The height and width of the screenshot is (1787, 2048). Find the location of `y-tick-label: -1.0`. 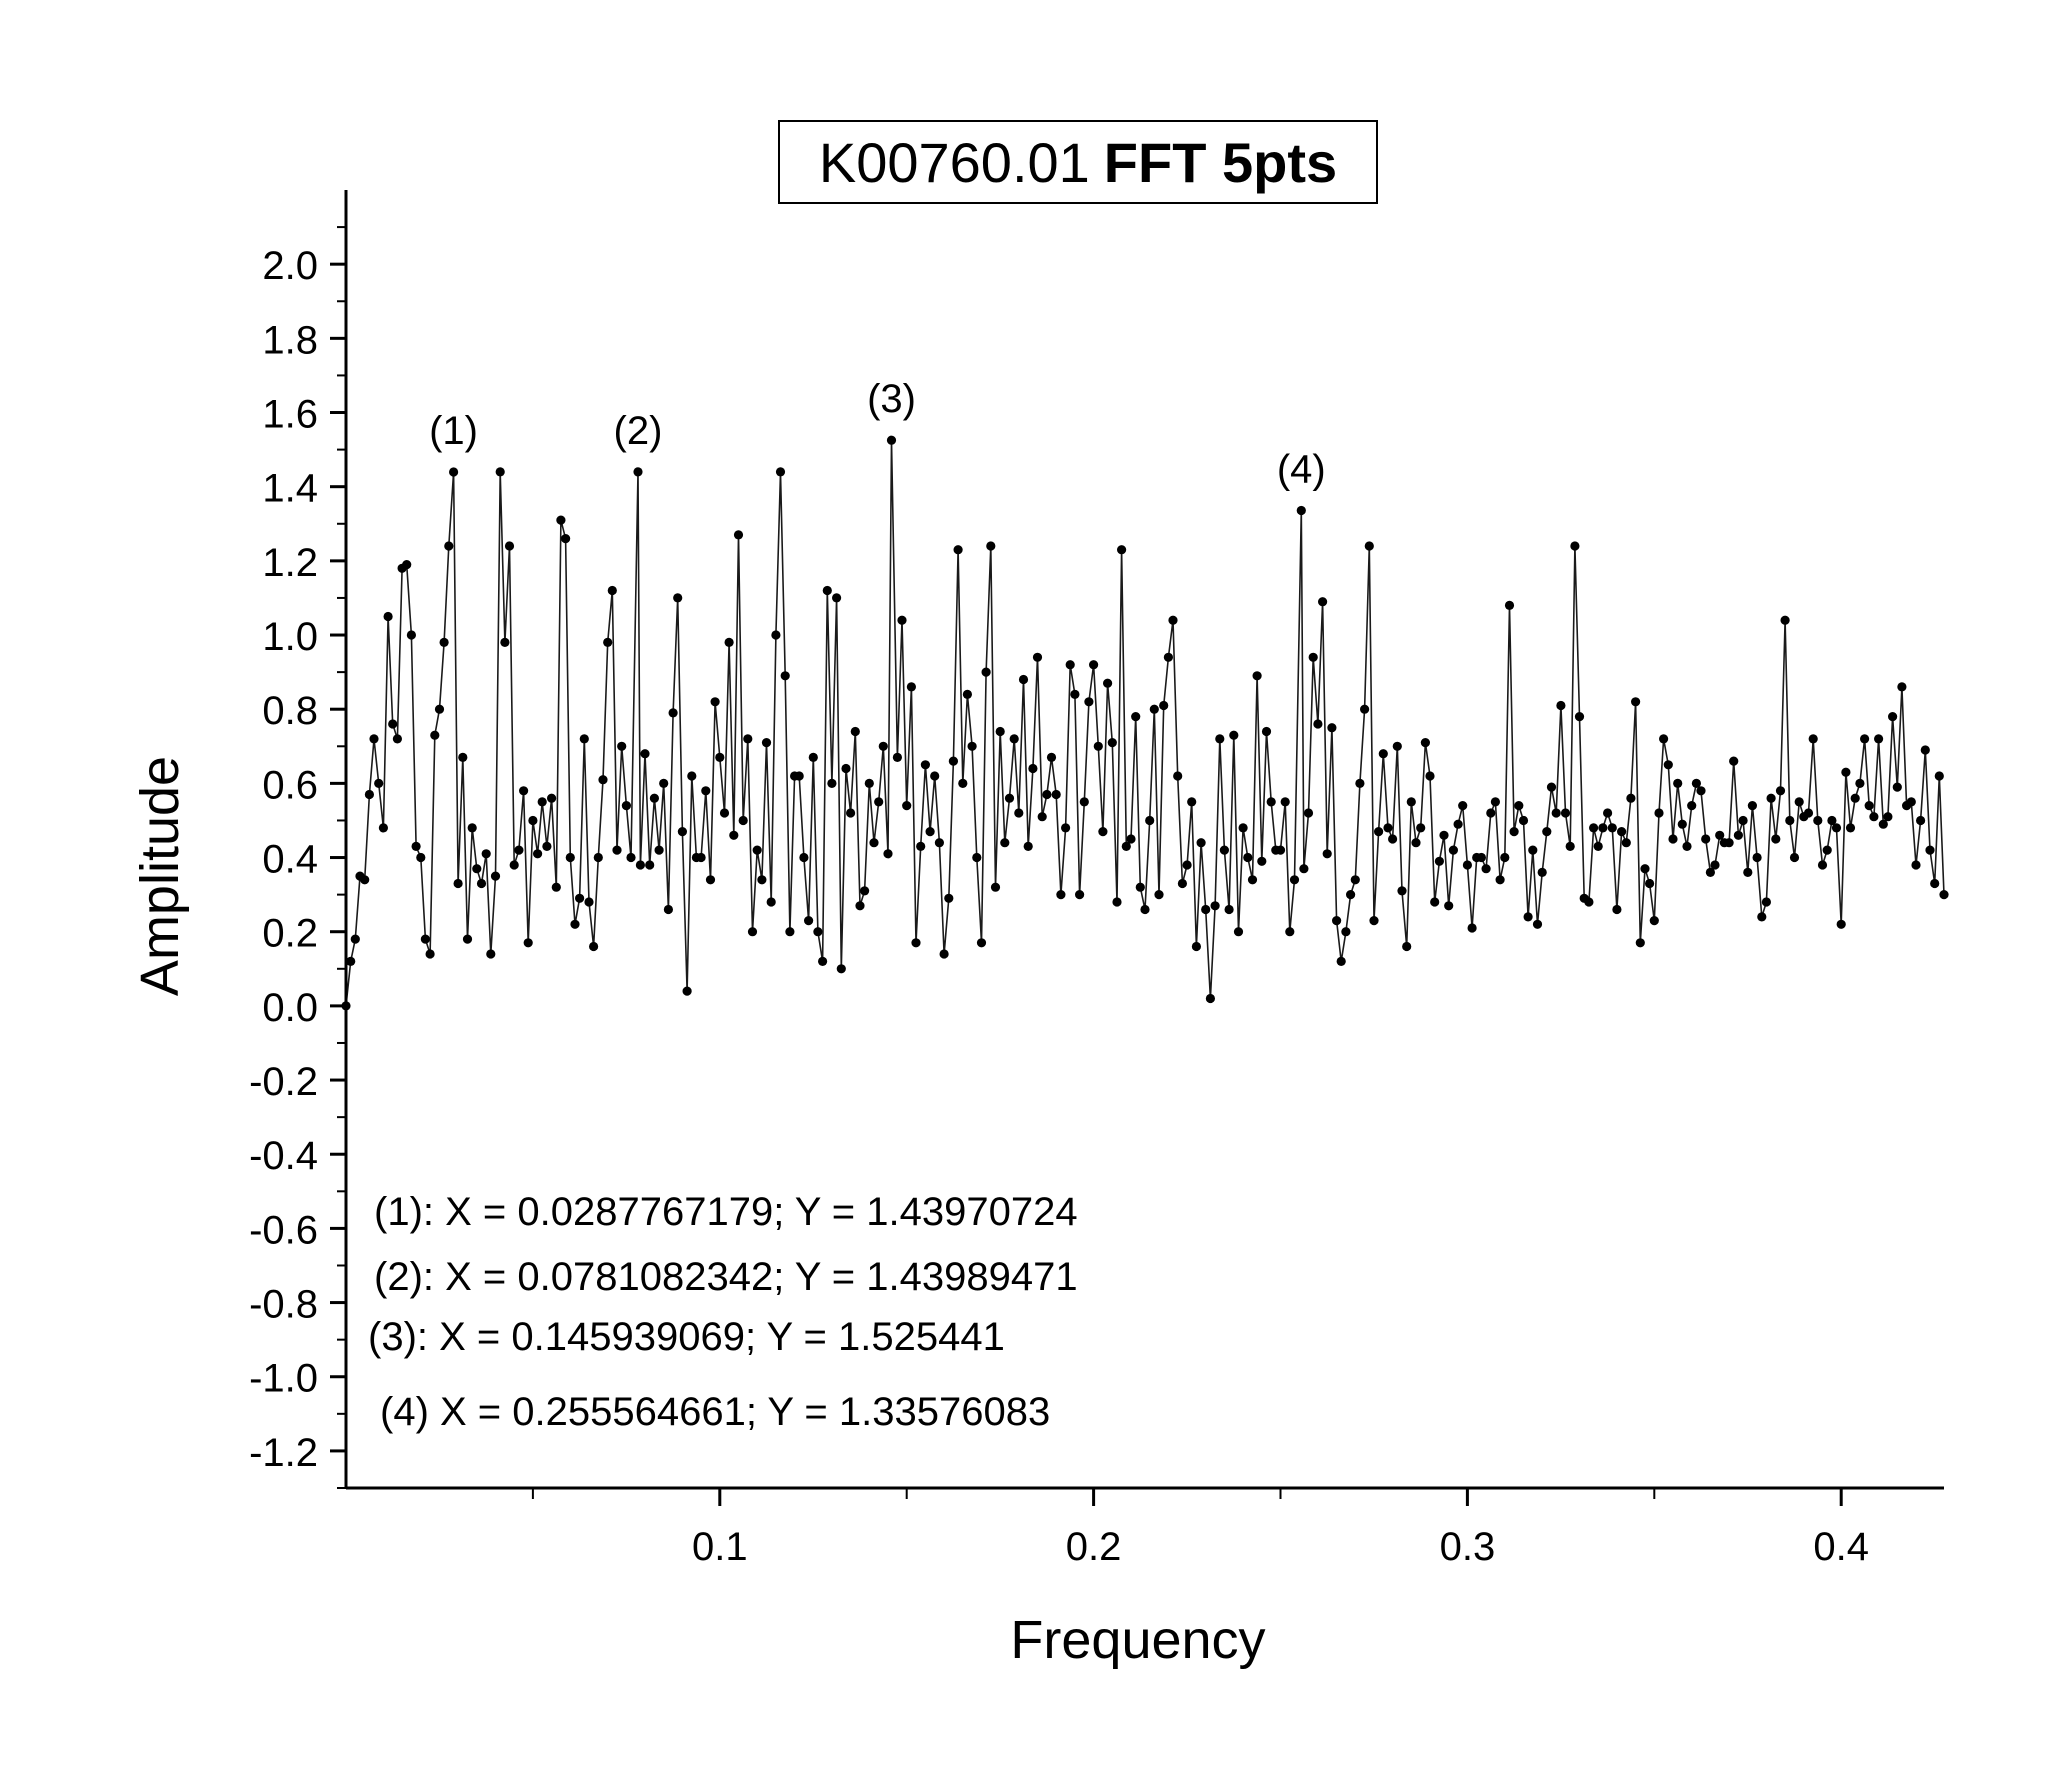

y-tick-label: -1.0 is located at coordinates (283, 1379).